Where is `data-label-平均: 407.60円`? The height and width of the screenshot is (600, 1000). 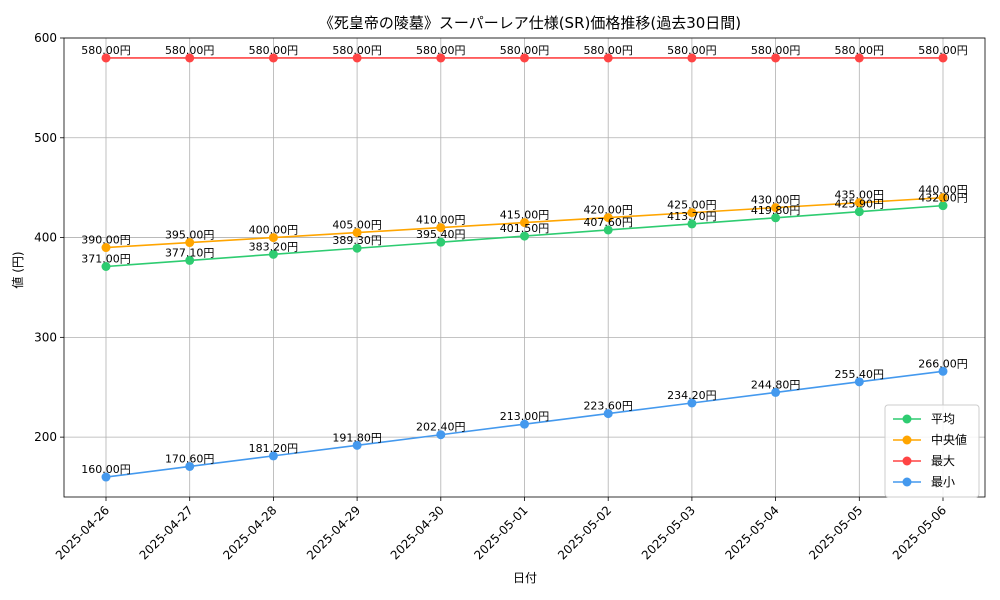
data-label-平均: 407.60円 is located at coordinates (608, 222).